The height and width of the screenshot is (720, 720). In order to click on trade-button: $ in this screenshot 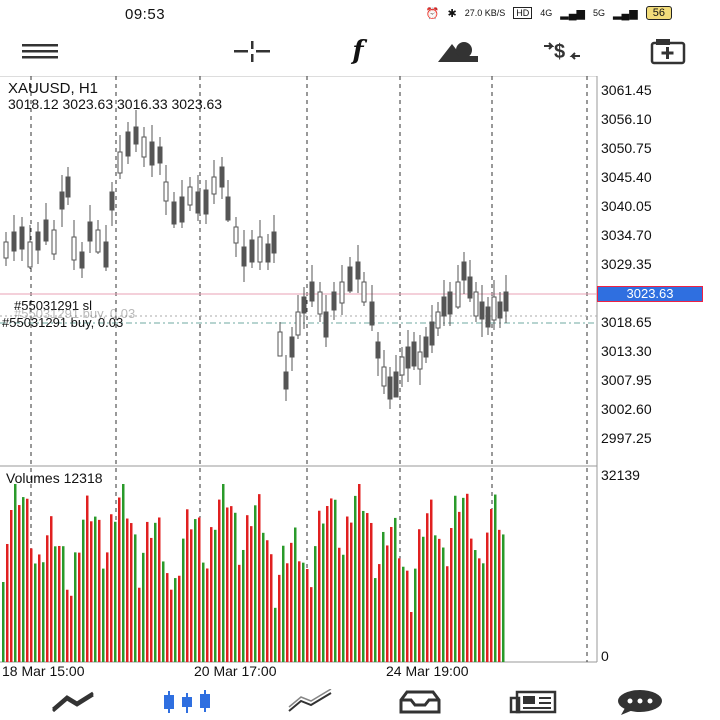, I will do `click(562, 51)`.